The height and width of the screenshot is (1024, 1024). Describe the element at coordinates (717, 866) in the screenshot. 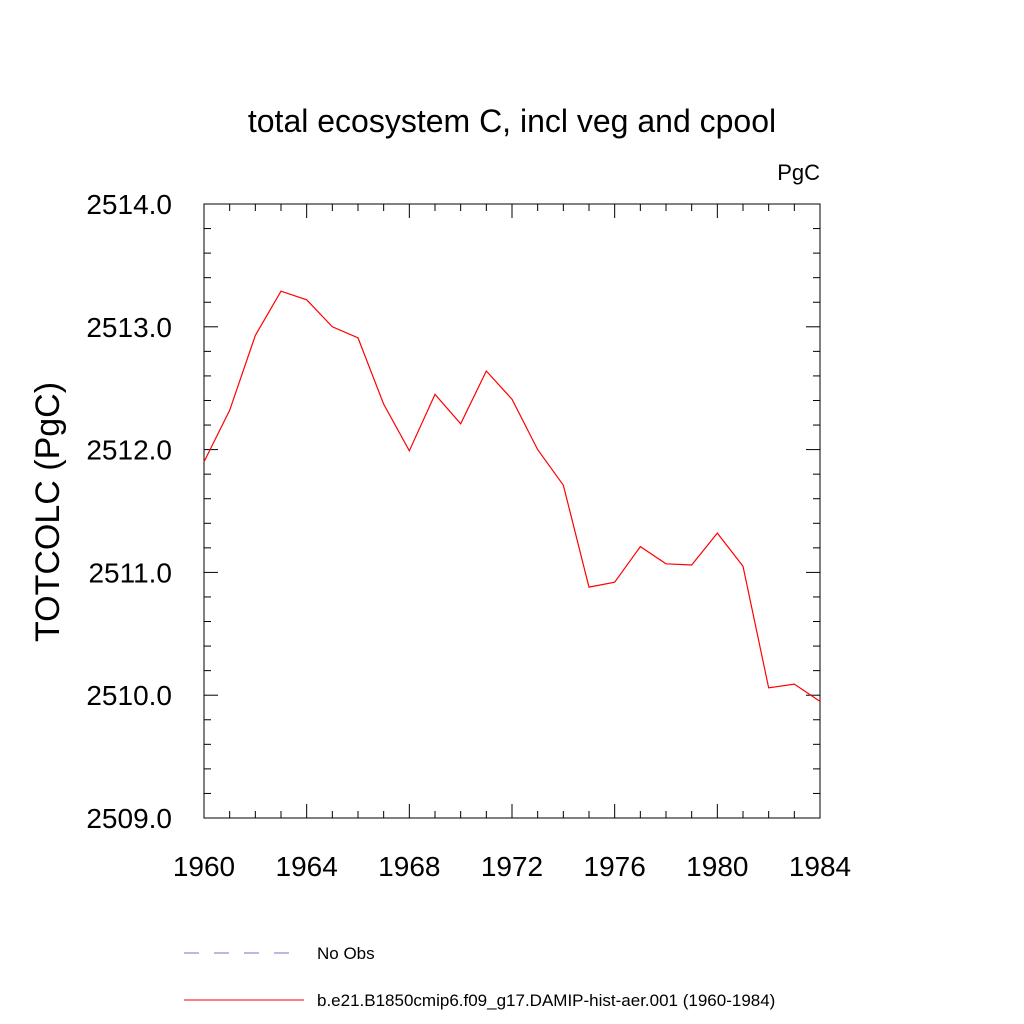

I see `x-tick-label: 1980` at that location.